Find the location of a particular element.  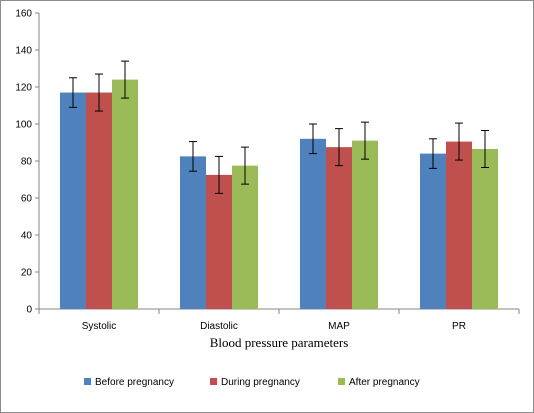

y-tick-label: 20 is located at coordinates (27, 273).